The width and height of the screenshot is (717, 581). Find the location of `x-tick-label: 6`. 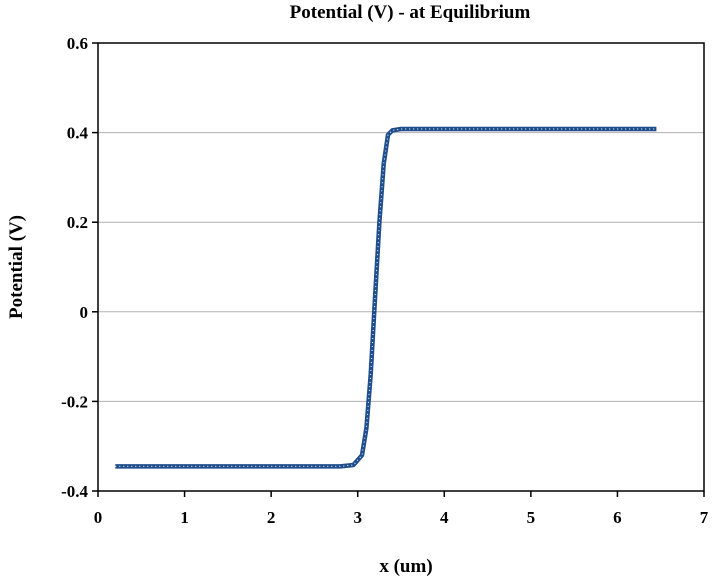

x-tick-label: 6 is located at coordinates (617, 517).